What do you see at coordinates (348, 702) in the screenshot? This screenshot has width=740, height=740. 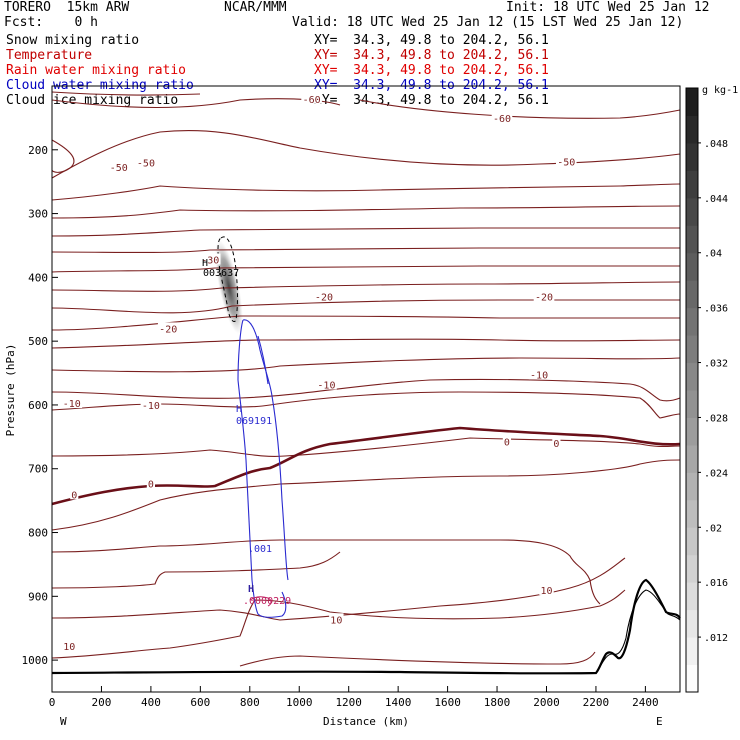 I see `x-tick-label: 1200` at bounding box center [348, 702].